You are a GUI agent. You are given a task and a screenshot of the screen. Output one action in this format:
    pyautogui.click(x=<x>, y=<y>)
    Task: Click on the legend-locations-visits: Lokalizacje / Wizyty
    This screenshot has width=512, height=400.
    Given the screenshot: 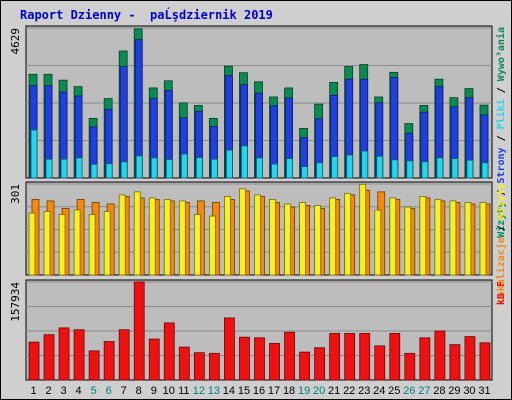 What is the action you would take?
    pyautogui.click(x=501, y=243)
    